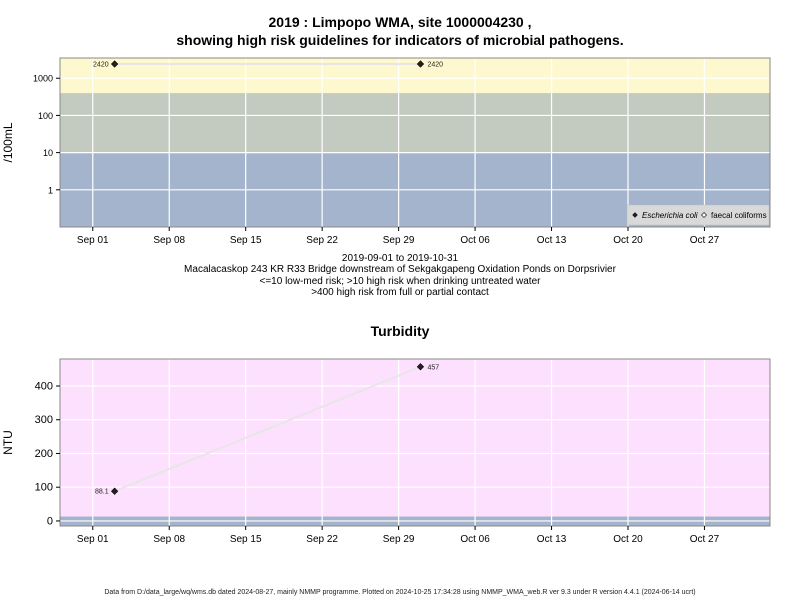 Image resolution: width=800 pixels, height=600 pixels. Describe the element at coordinates (400, 22) in the screenshot. I see `chart-title-line1: 2019 : Limpopo WMA, site 1000004230 ,` at that location.